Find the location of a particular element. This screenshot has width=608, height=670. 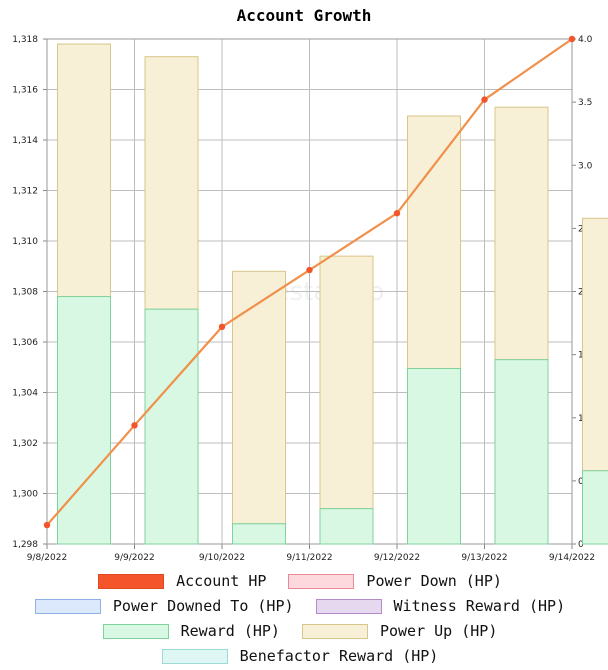

legend-row-4: Benefactor Reward (HP) is located at coordinates (304, 656).